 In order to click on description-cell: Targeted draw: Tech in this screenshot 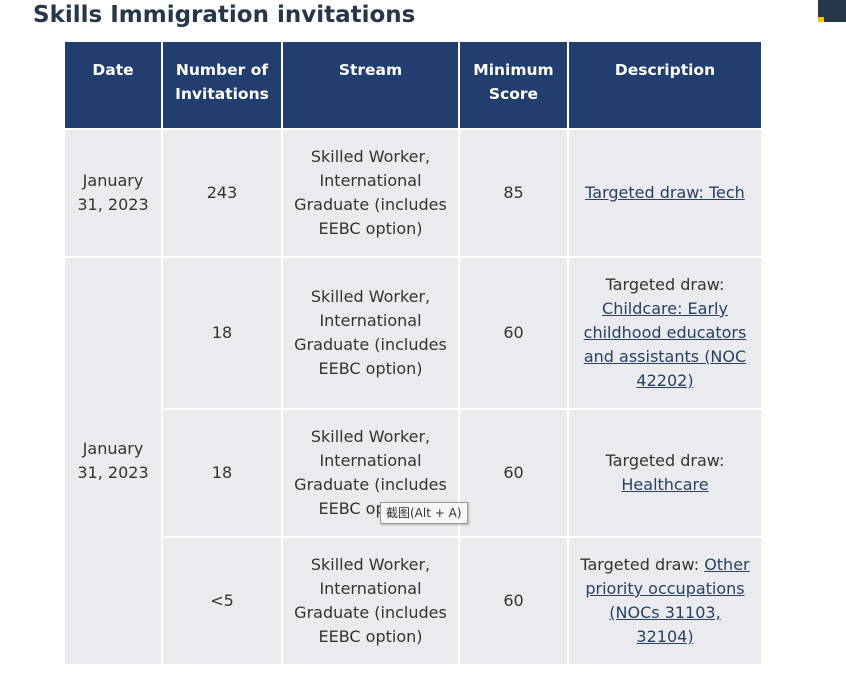, I will do `click(665, 193)`.